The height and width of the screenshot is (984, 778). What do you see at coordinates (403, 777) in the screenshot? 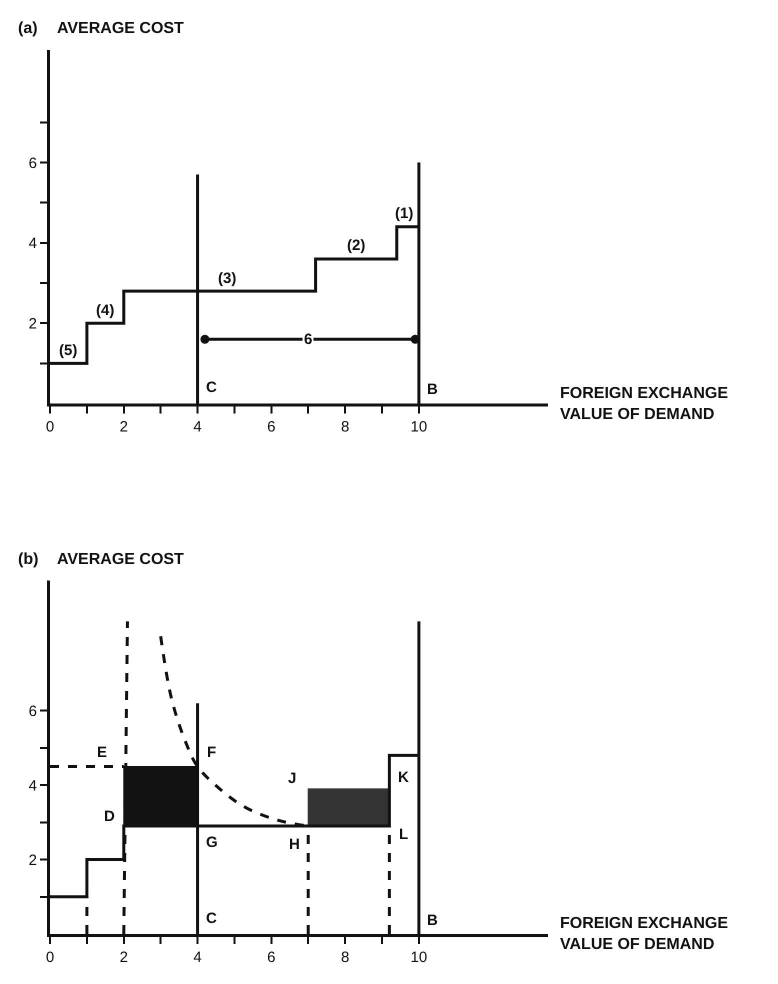
I see `annotation: K` at bounding box center [403, 777].